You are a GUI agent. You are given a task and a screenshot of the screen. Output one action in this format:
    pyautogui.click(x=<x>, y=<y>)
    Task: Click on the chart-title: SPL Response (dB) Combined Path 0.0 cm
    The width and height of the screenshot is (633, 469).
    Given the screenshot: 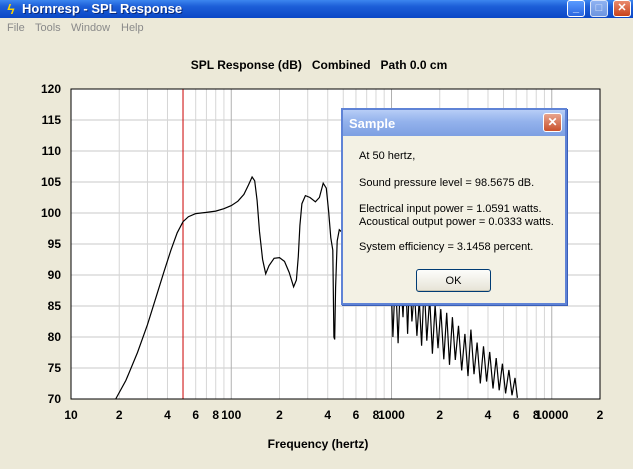 What is the action you would take?
    pyautogui.click(x=319, y=65)
    